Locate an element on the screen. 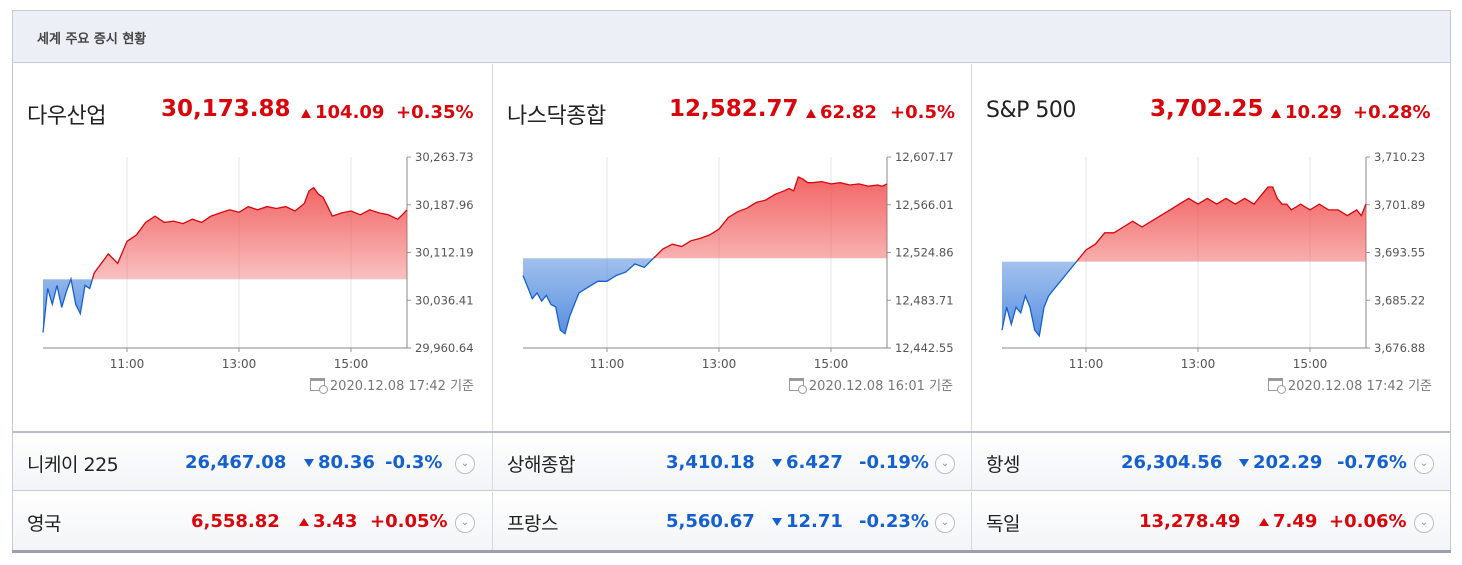  row-name: 독일 is located at coordinates (1003, 524).